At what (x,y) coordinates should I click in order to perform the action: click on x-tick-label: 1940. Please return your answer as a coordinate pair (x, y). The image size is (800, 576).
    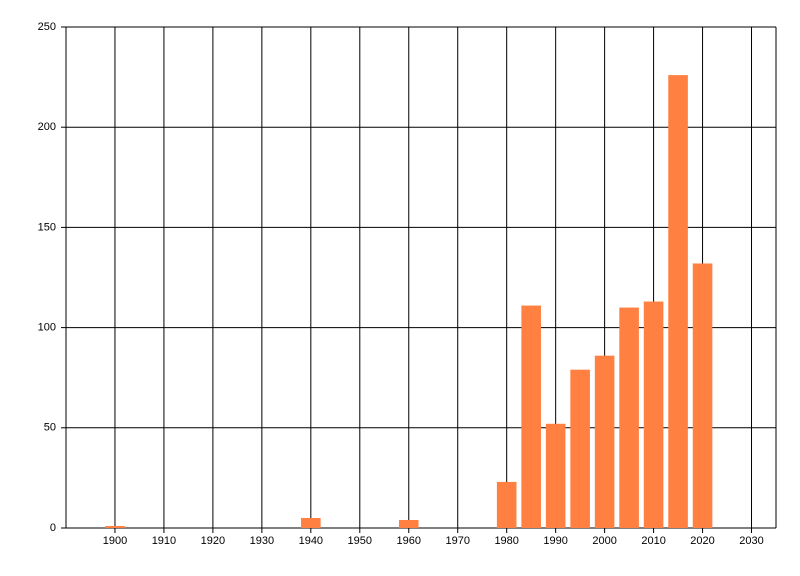
    Looking at the image, I should click on (311, 541).